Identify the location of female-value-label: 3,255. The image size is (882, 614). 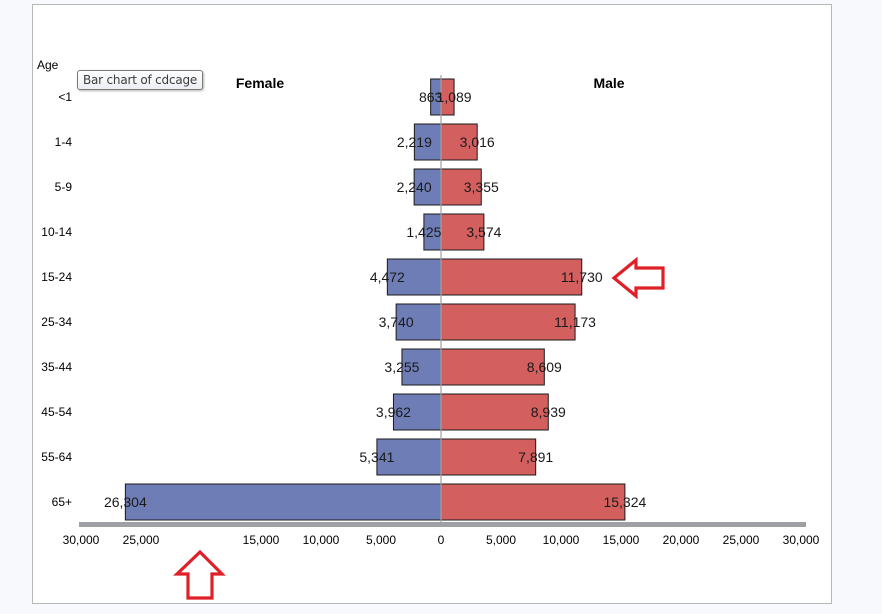
(401, 367).